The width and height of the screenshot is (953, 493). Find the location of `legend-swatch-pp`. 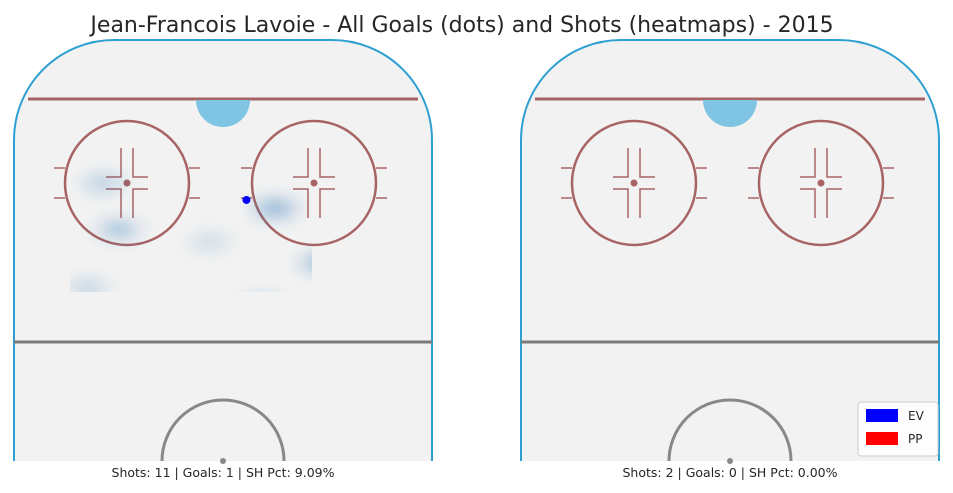

legend-swatch-pp is located at coordinates (882, 438).